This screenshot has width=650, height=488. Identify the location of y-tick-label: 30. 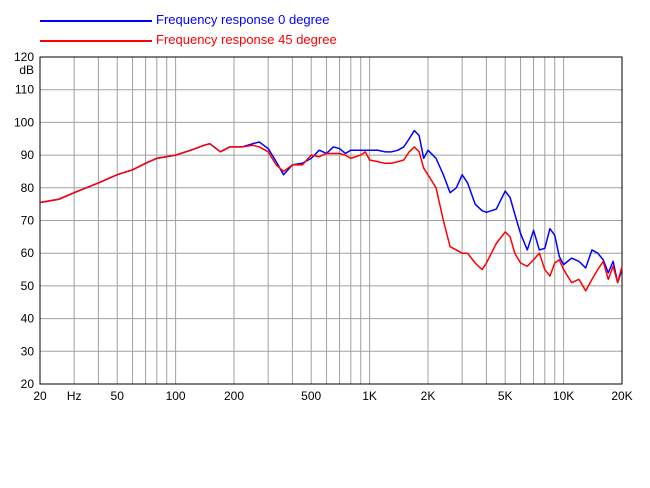
(28, 351).